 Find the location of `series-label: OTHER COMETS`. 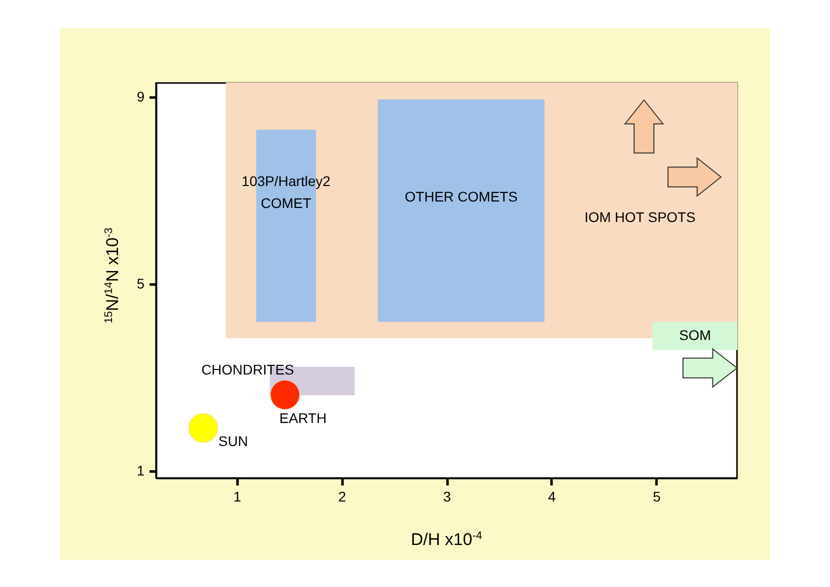

series-label: OTHER COMETS is located at coordinates (461, 196).